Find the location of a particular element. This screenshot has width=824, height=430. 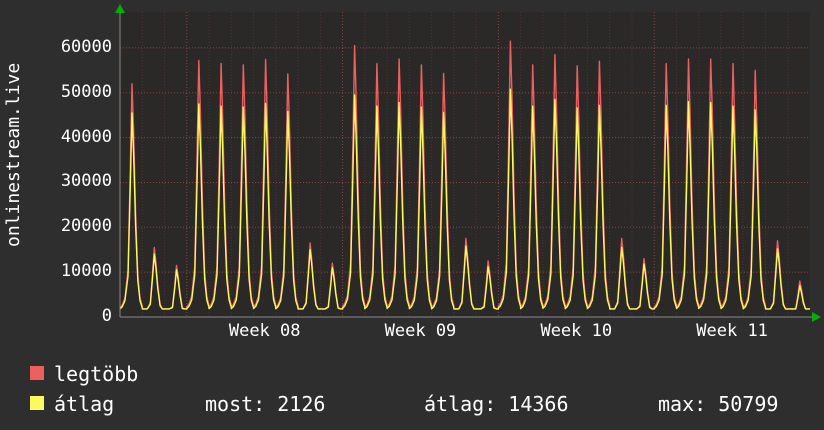

x-week-label: Week 11 is located at coordinates (732, 331).